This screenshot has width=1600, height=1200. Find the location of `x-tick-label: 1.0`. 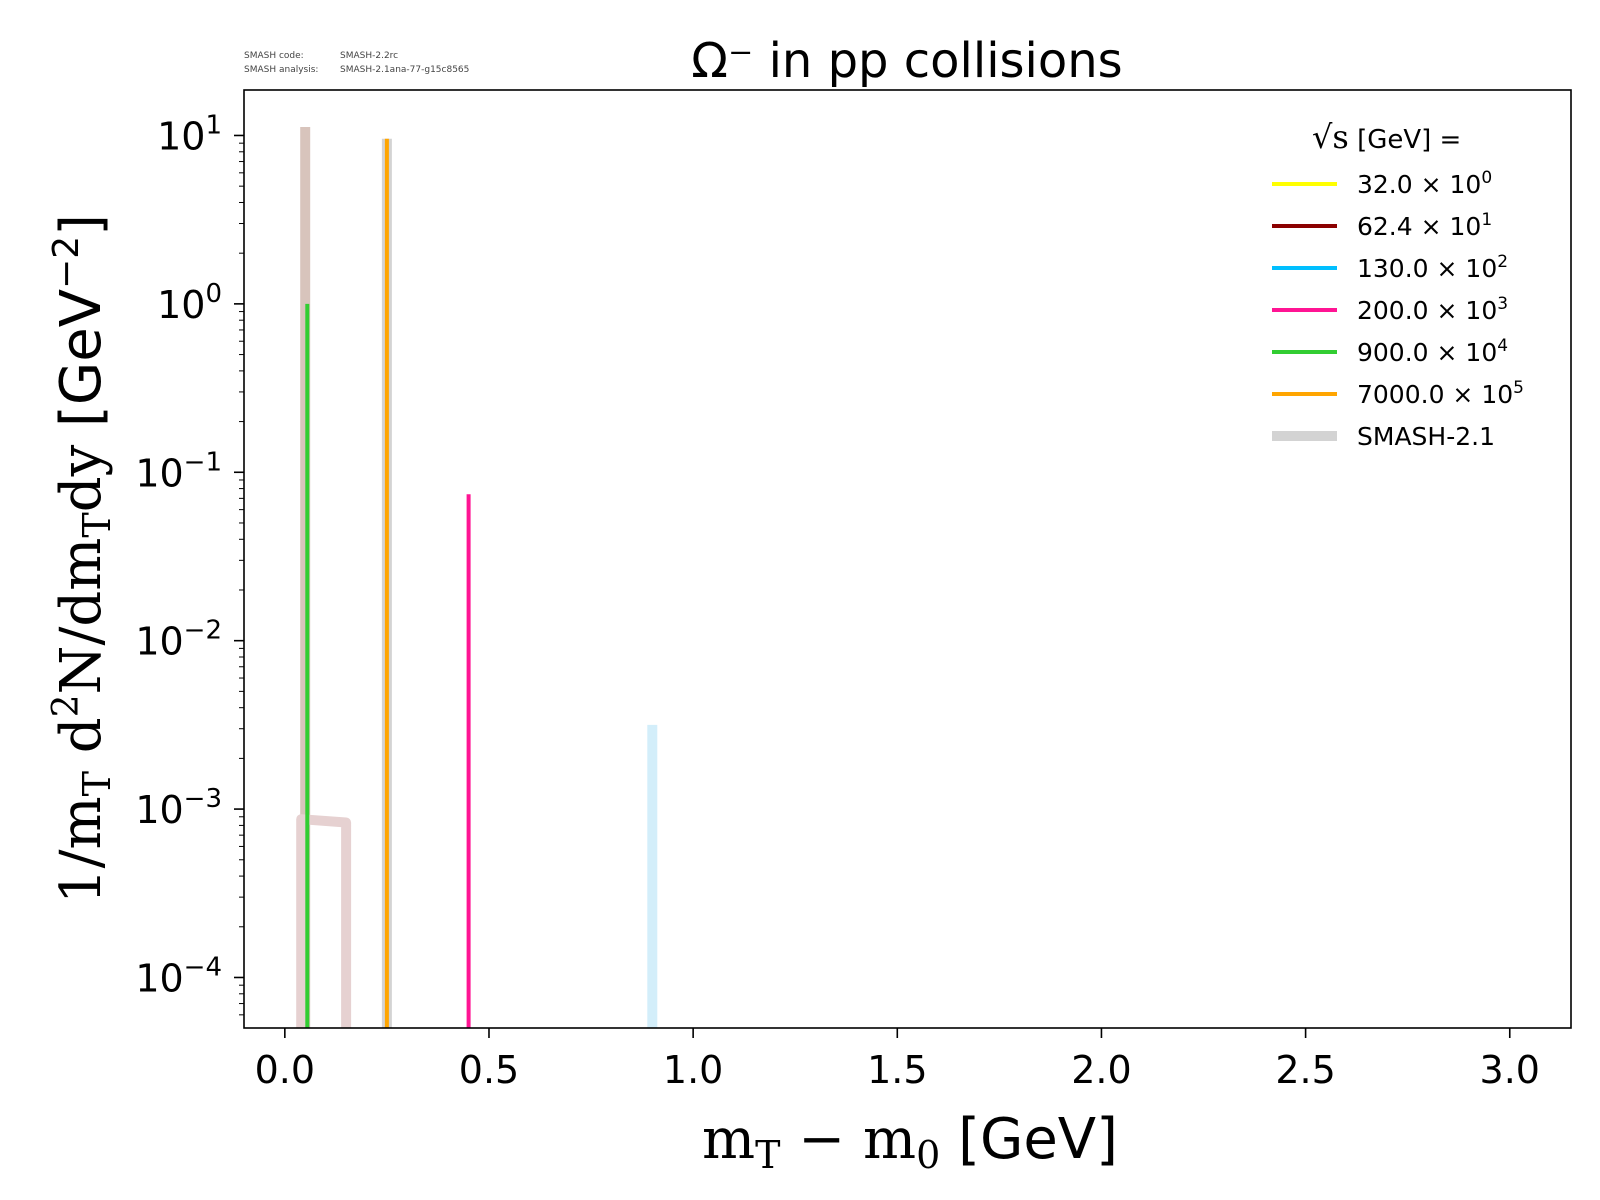

x-tick-label: 1.0 is located at coordinates (693, 1070).